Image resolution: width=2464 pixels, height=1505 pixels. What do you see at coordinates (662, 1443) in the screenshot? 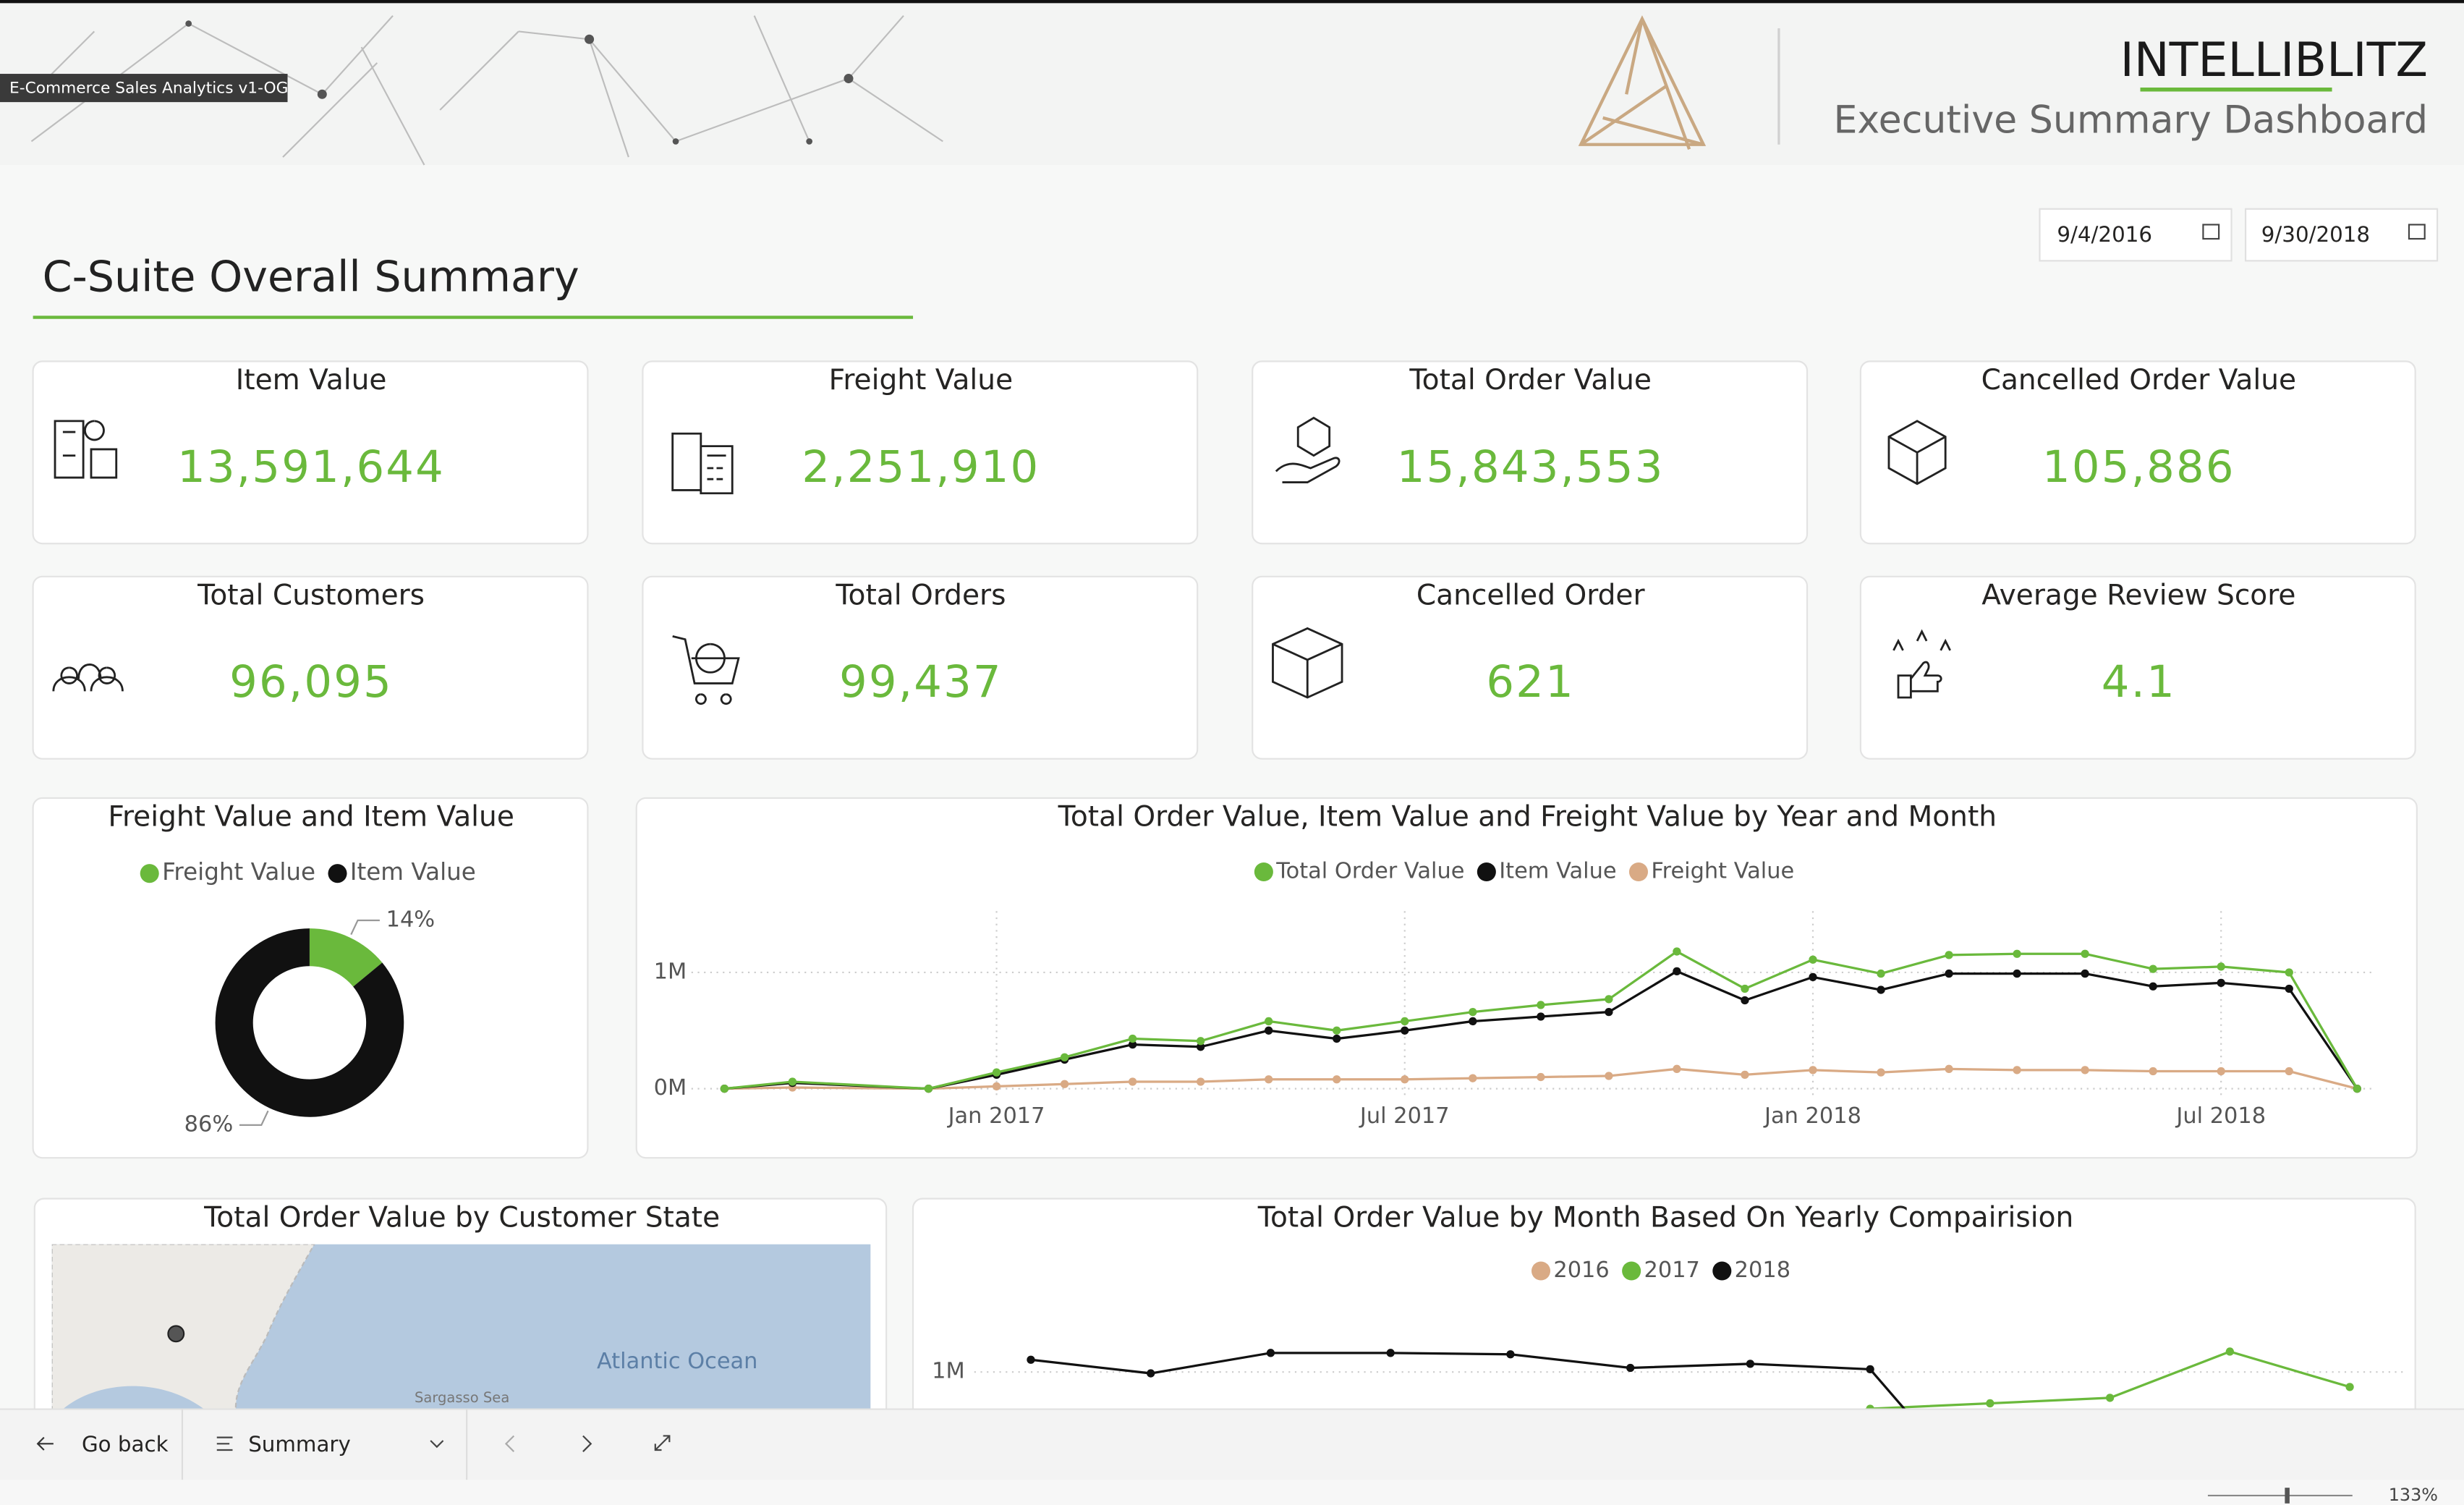
I see `fit-page` at bounding box center [662, 1443].